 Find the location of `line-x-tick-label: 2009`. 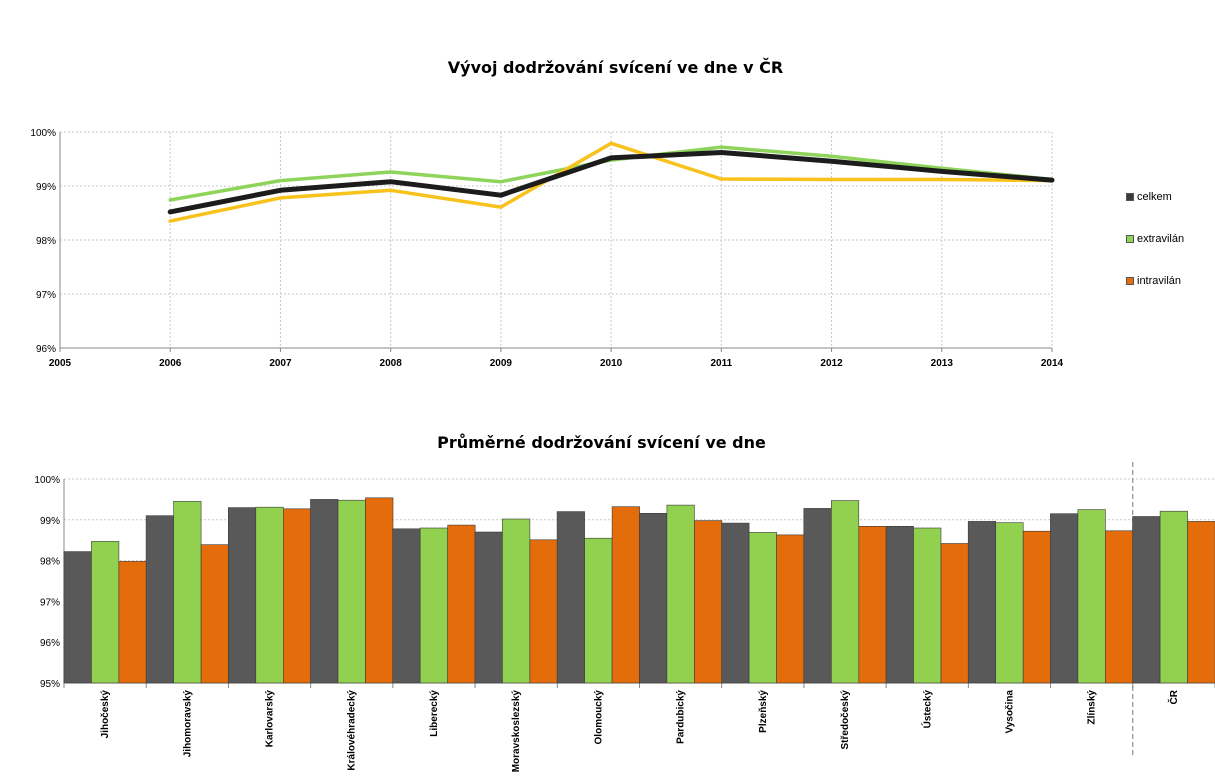

line-x-tick-label: 2009 is located at coordinates (501, 363).